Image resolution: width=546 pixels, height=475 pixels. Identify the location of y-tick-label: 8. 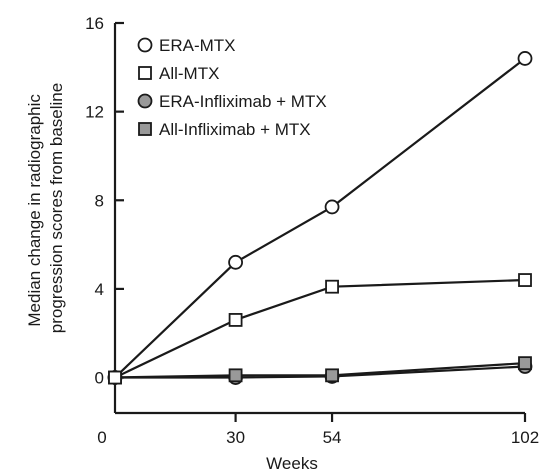
(99, 200).